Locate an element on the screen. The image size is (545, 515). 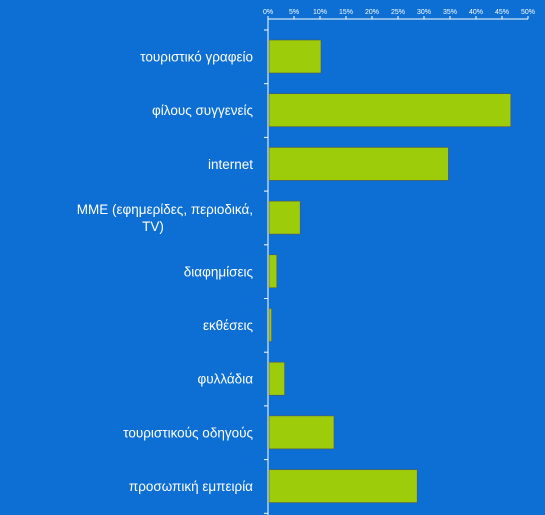
x-tick-label: 30% is located at coordinates (424, 12).